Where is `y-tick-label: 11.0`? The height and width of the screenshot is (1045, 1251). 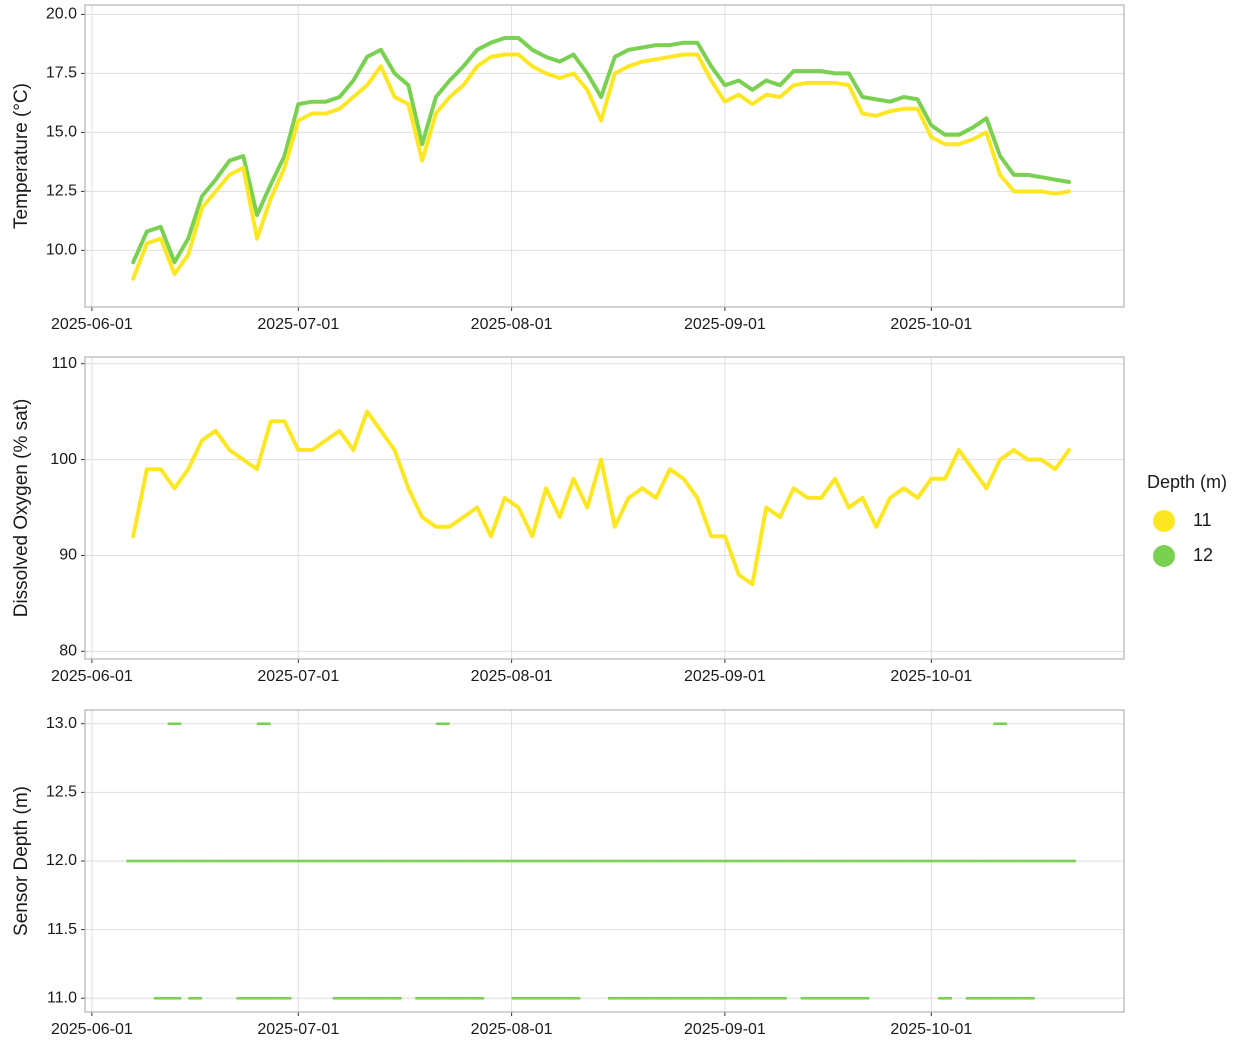
y-tick-label: 11.0 is located at coordinates (62, 997).